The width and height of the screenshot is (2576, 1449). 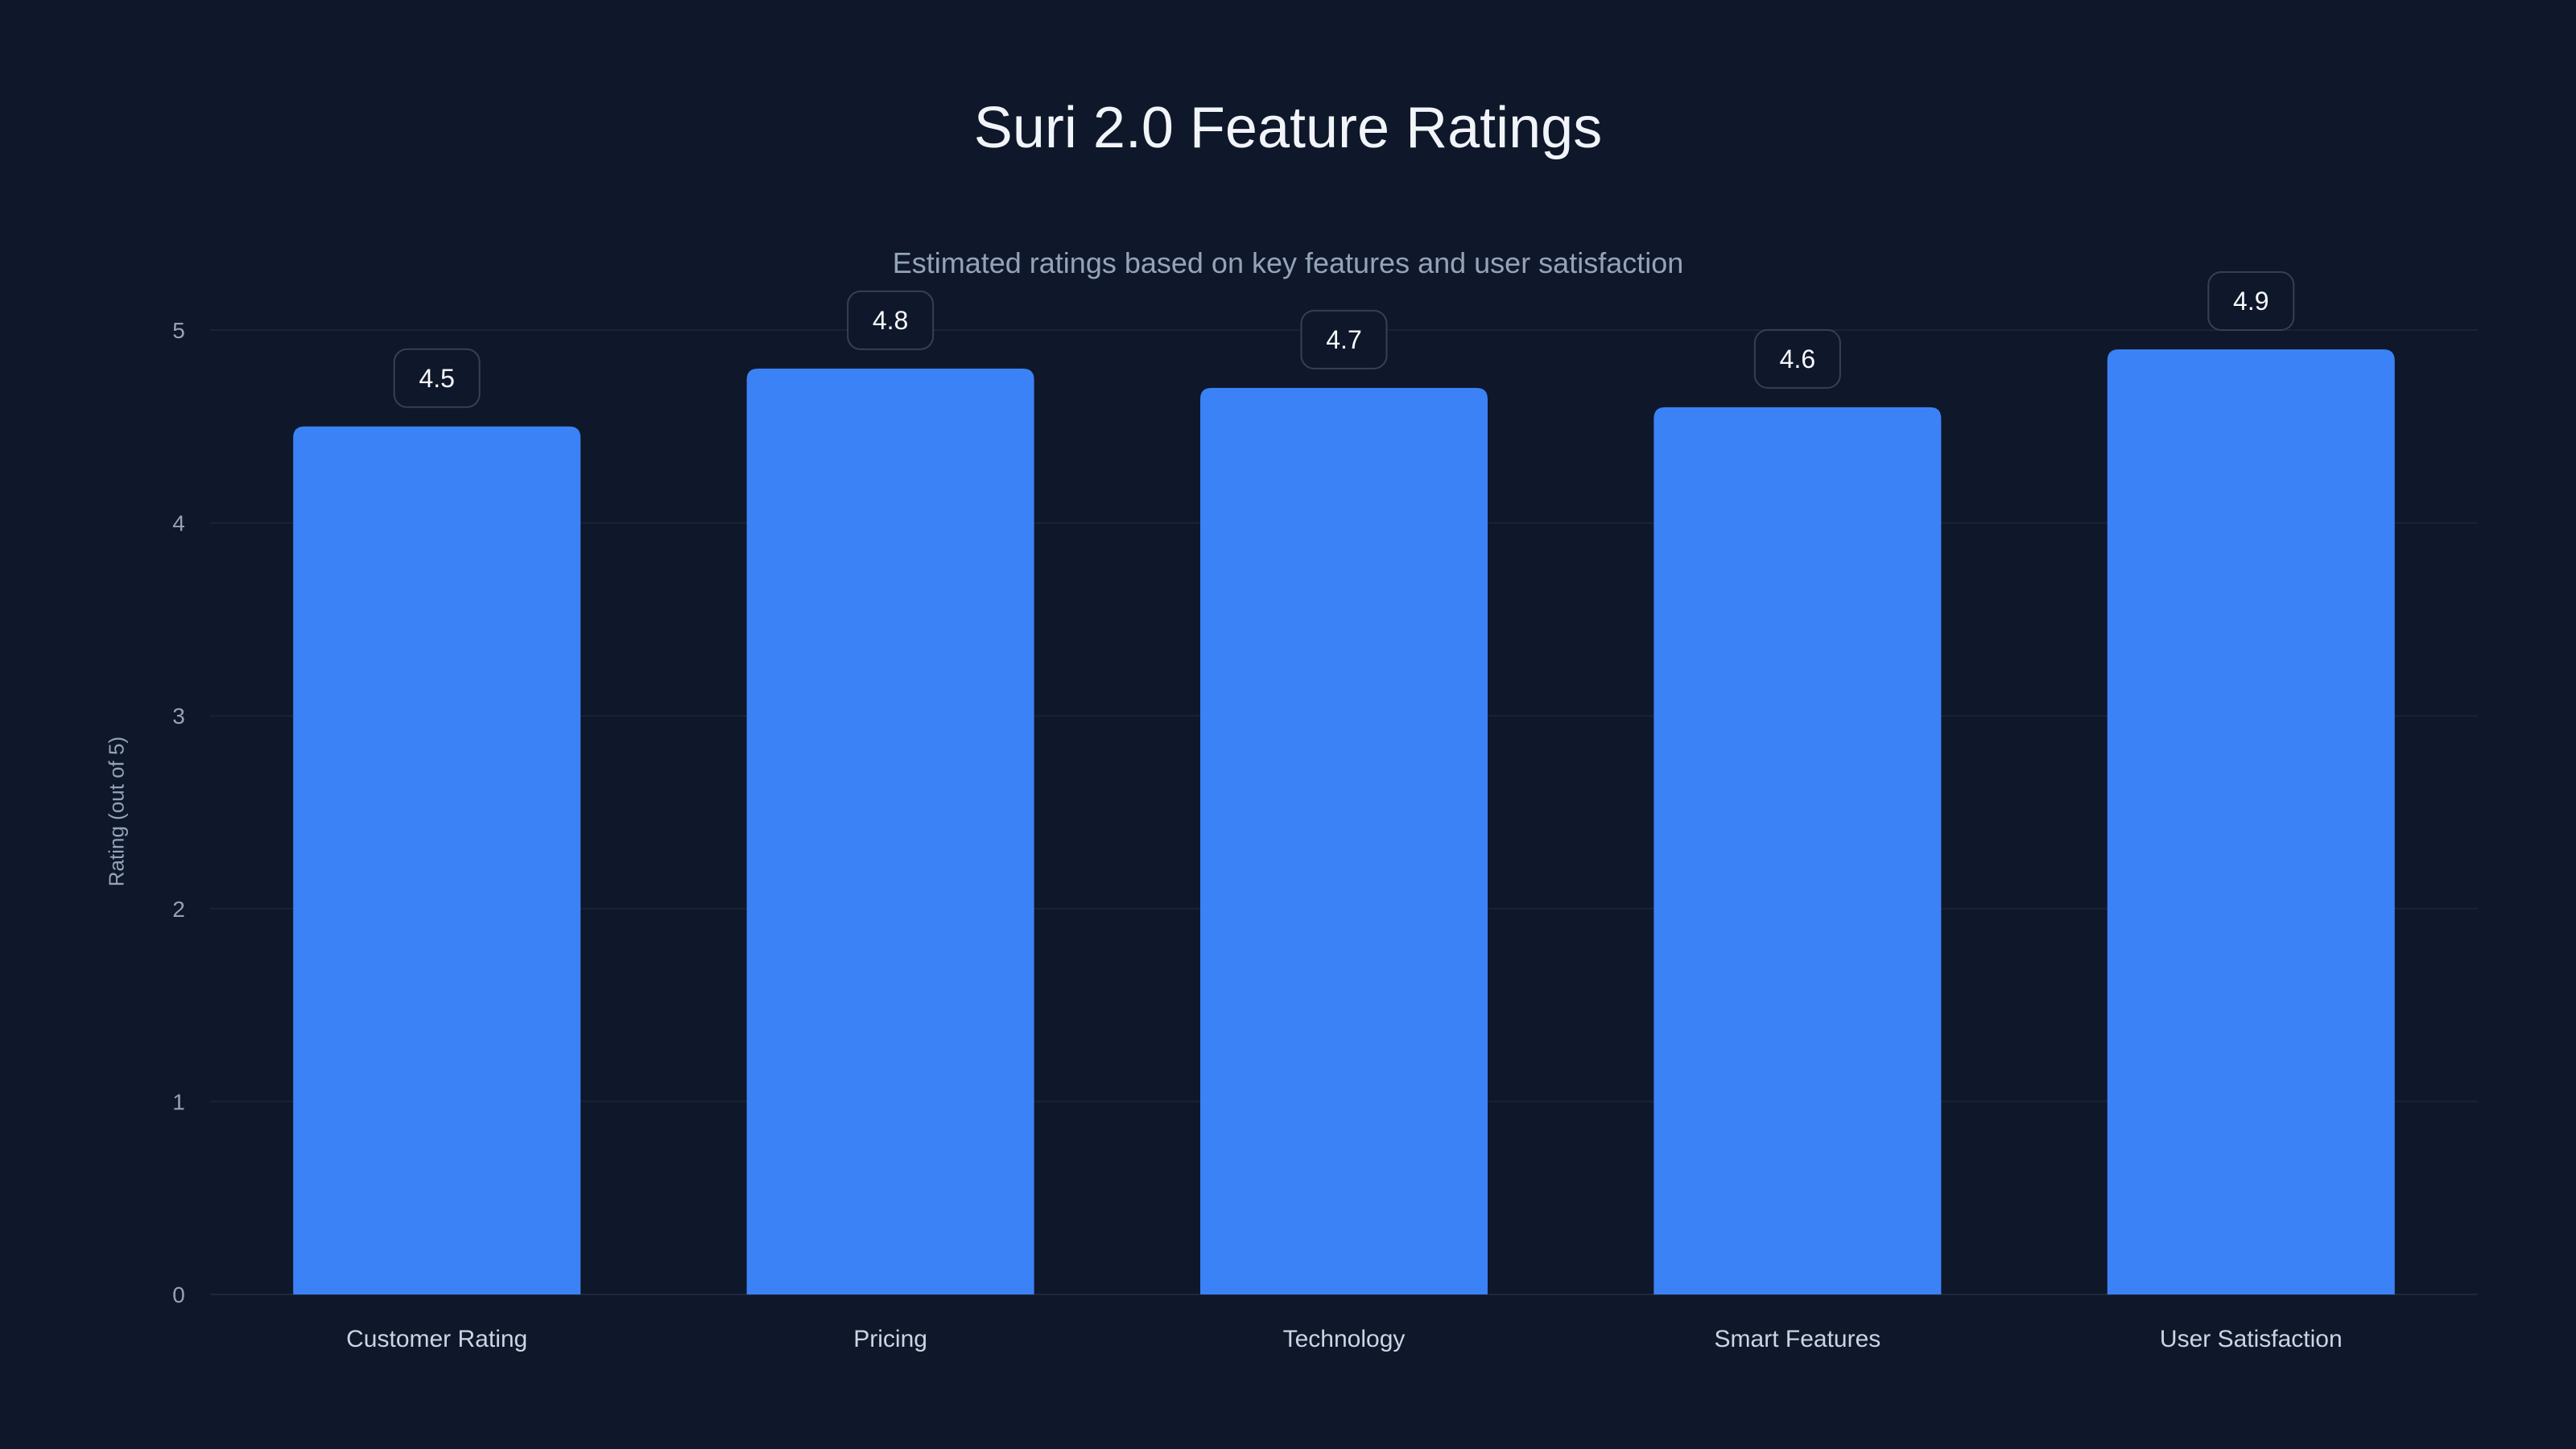 I want to click on data-label: 4.6, so click(x=1797, y=359).